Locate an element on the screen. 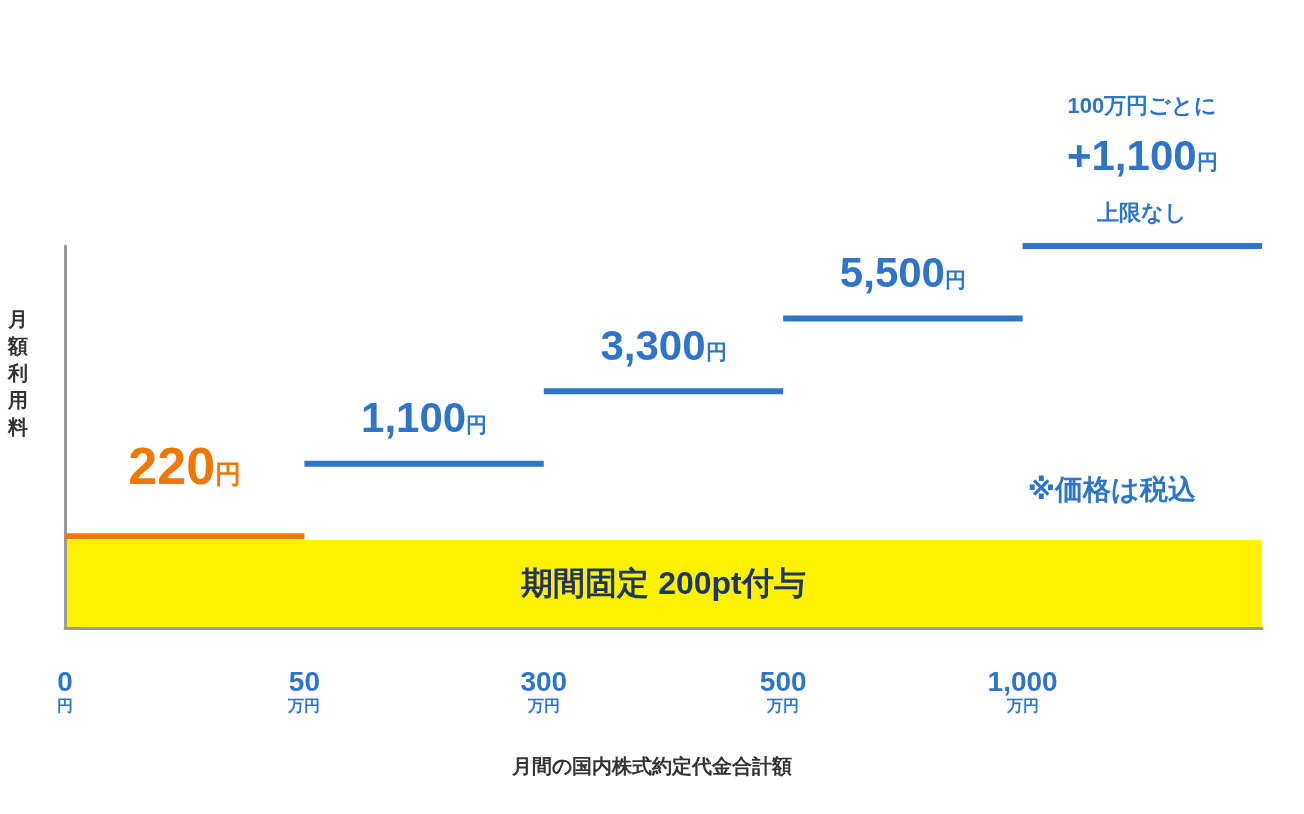 Image resolution: width=1304 pixels, height=814 pixels. category-label: 1,000万円 is located at coordinates (1022, 689).